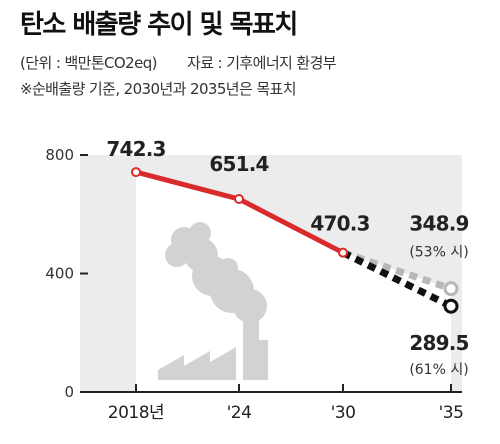 This screenshot has width=500, height=444. What do you see at coordinates (59, 155) in the screenshot?
I see `y-tick-label: 800` at bounding box center [59, 155].